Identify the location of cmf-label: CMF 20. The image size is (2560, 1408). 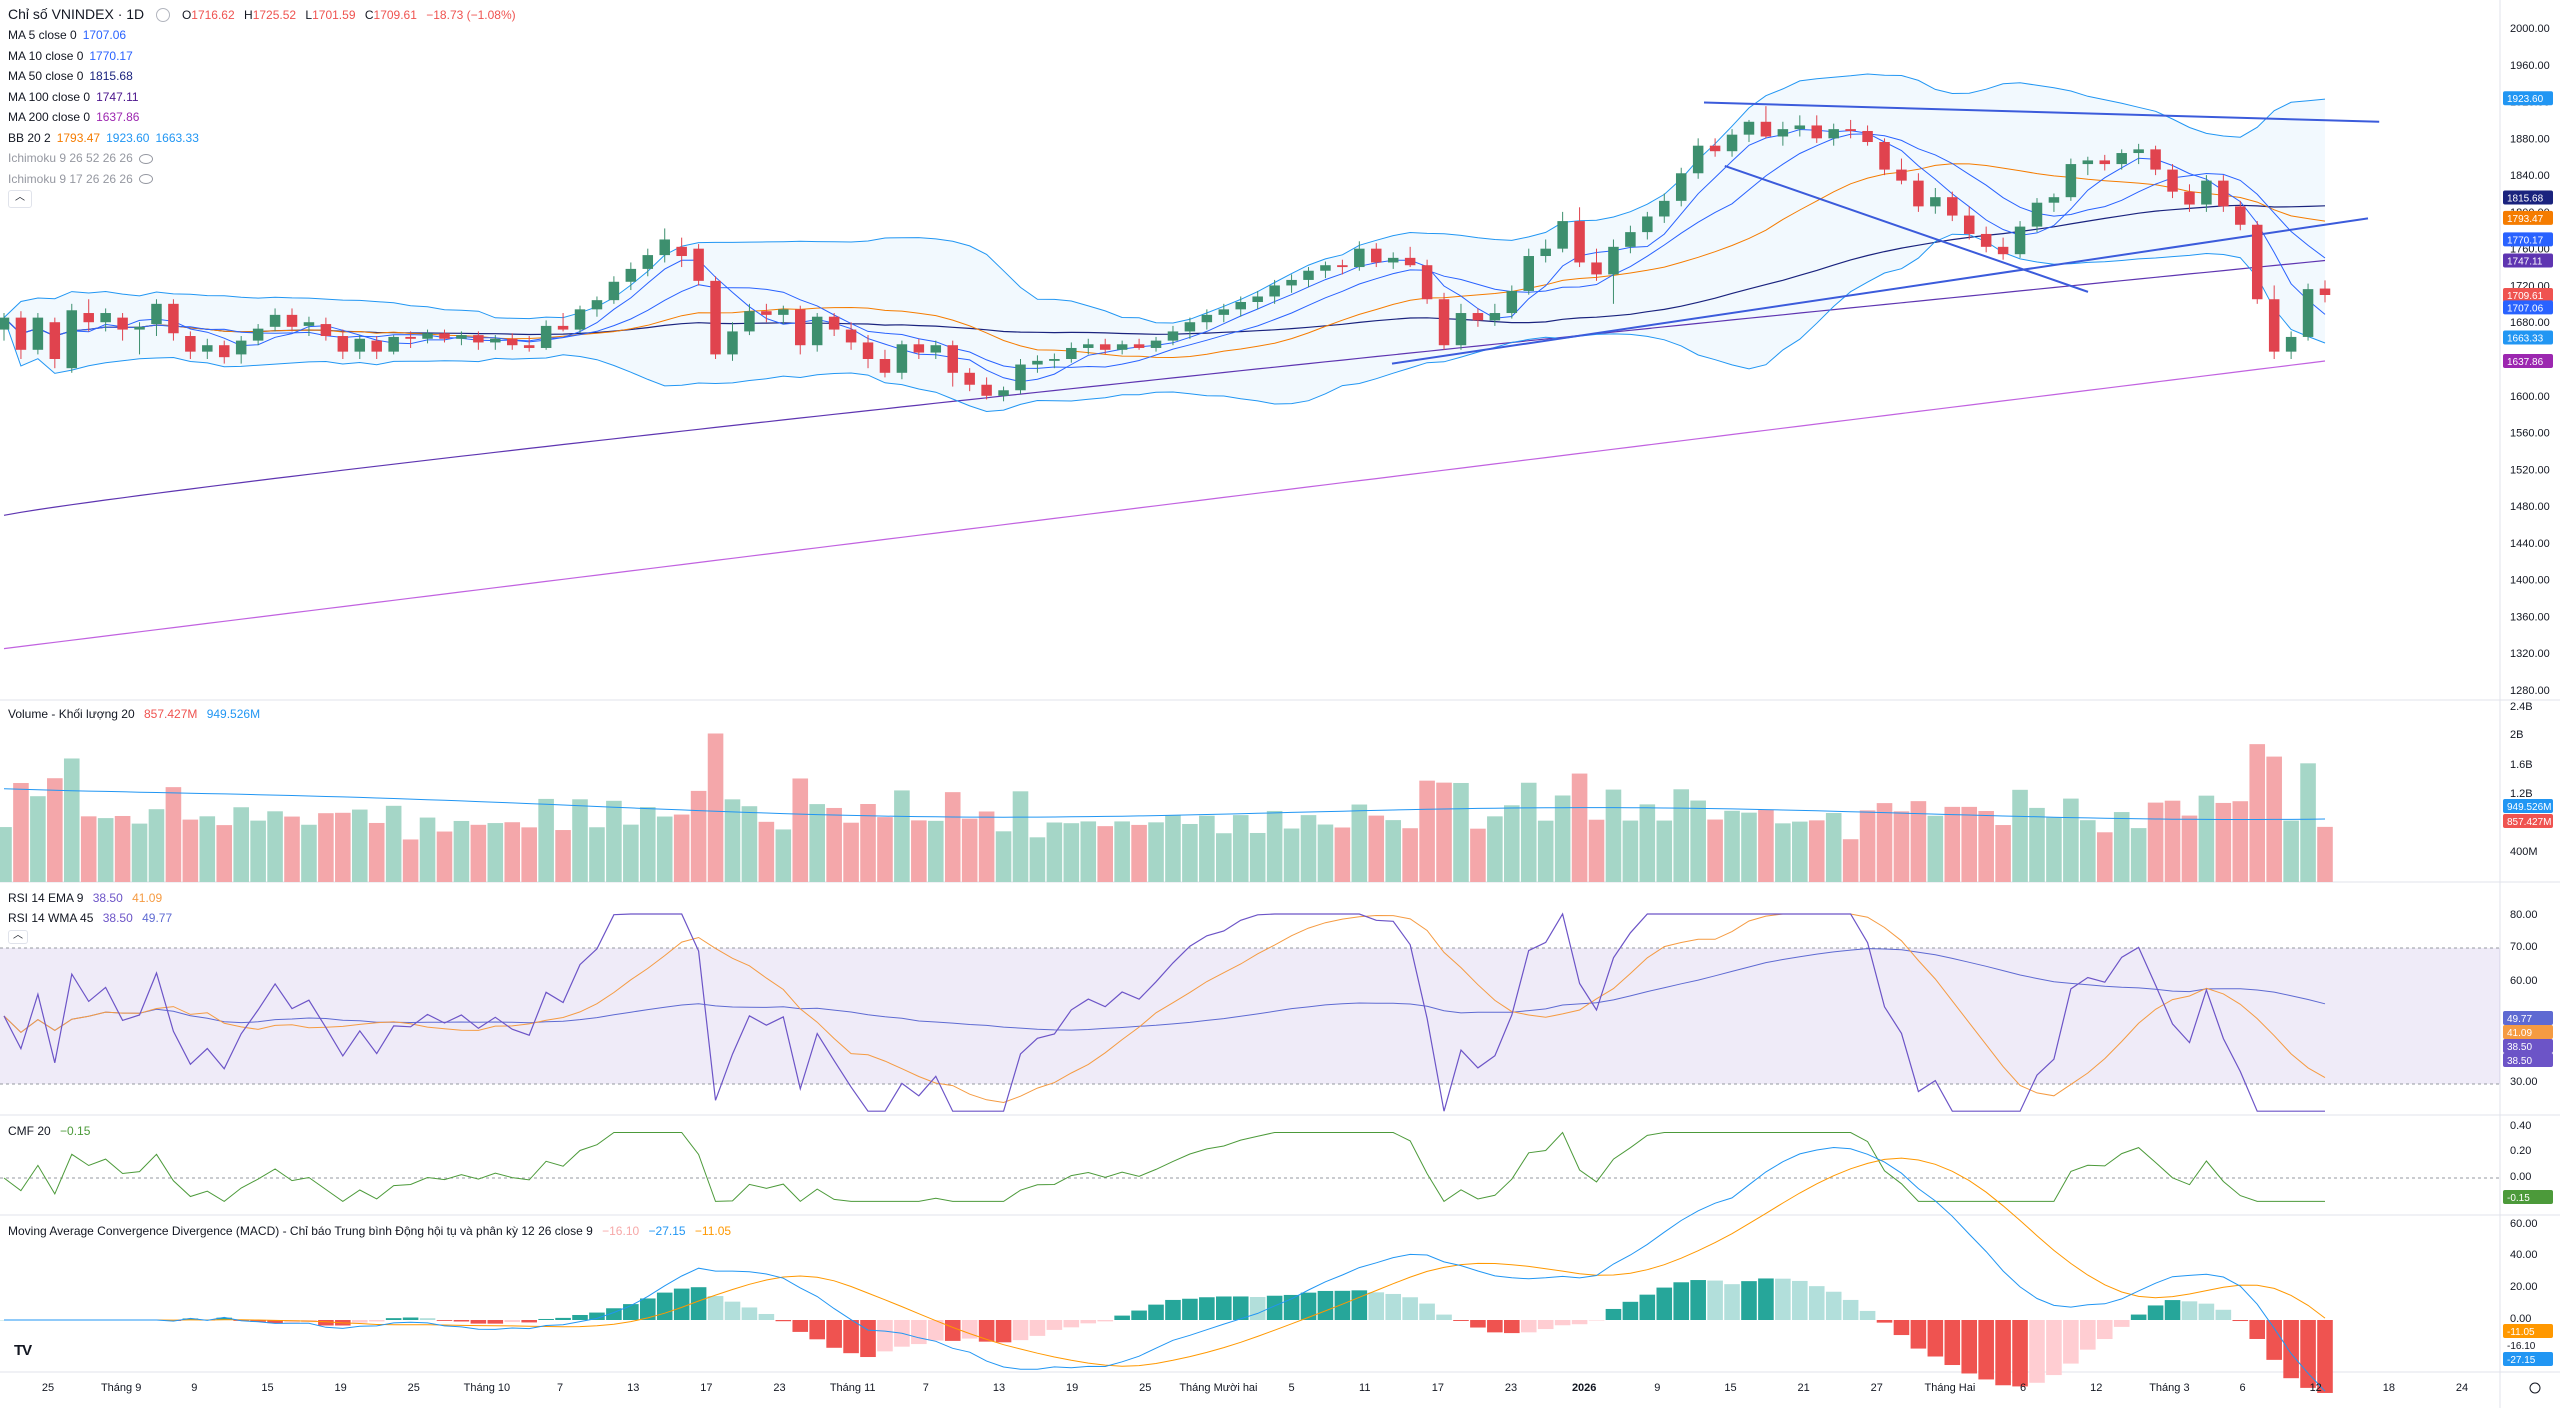
(29, 1131).